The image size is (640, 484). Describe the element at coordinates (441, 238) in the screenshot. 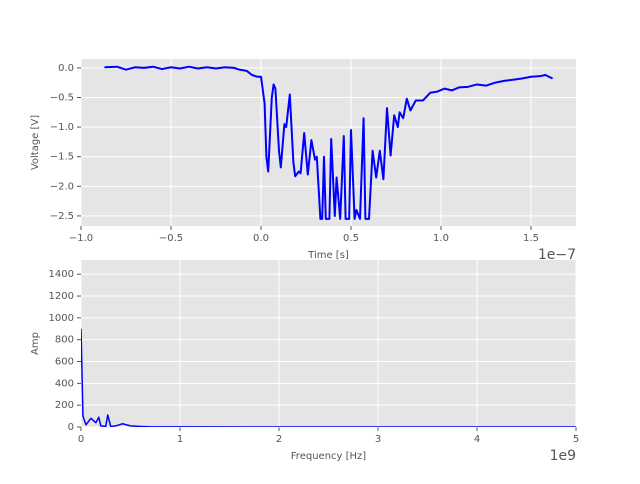

I see `x-tick-label: 1.0` at that location.